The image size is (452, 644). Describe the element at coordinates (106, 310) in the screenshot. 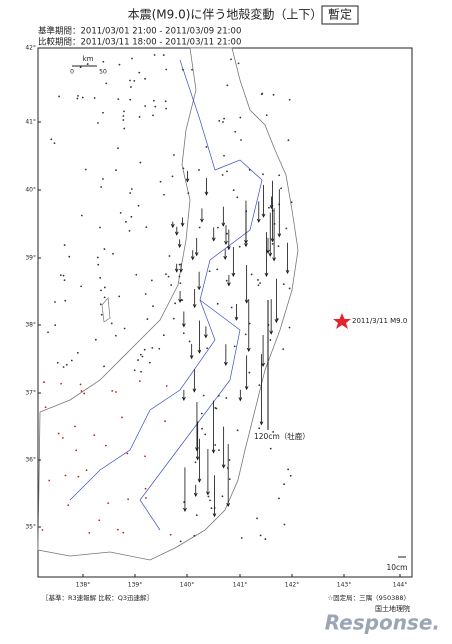

I see `sado-island` at that location.